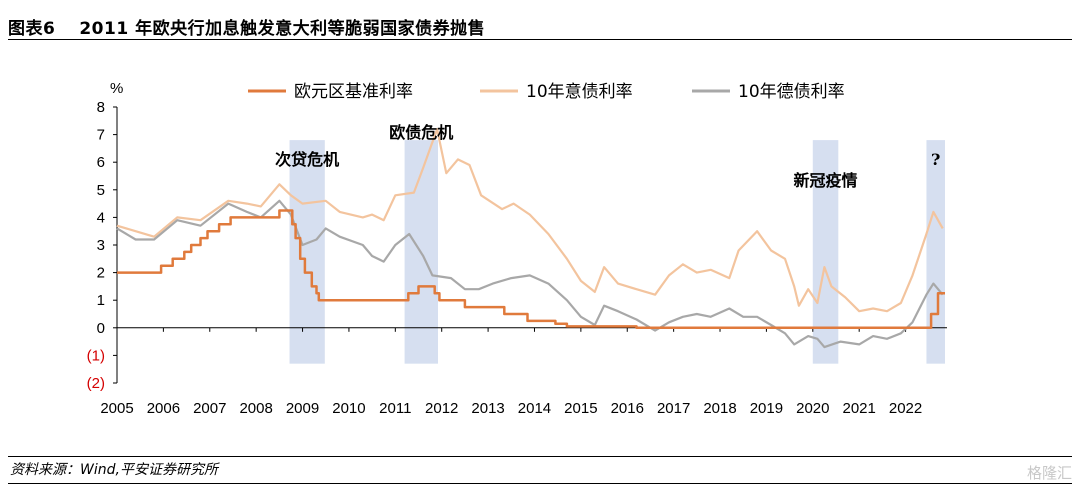 The width and height of the screenshot is (1080, 492). Describe the element at coordinates (441, 408) in the screenshot. I see `x-tick-label: 2012` at that location.